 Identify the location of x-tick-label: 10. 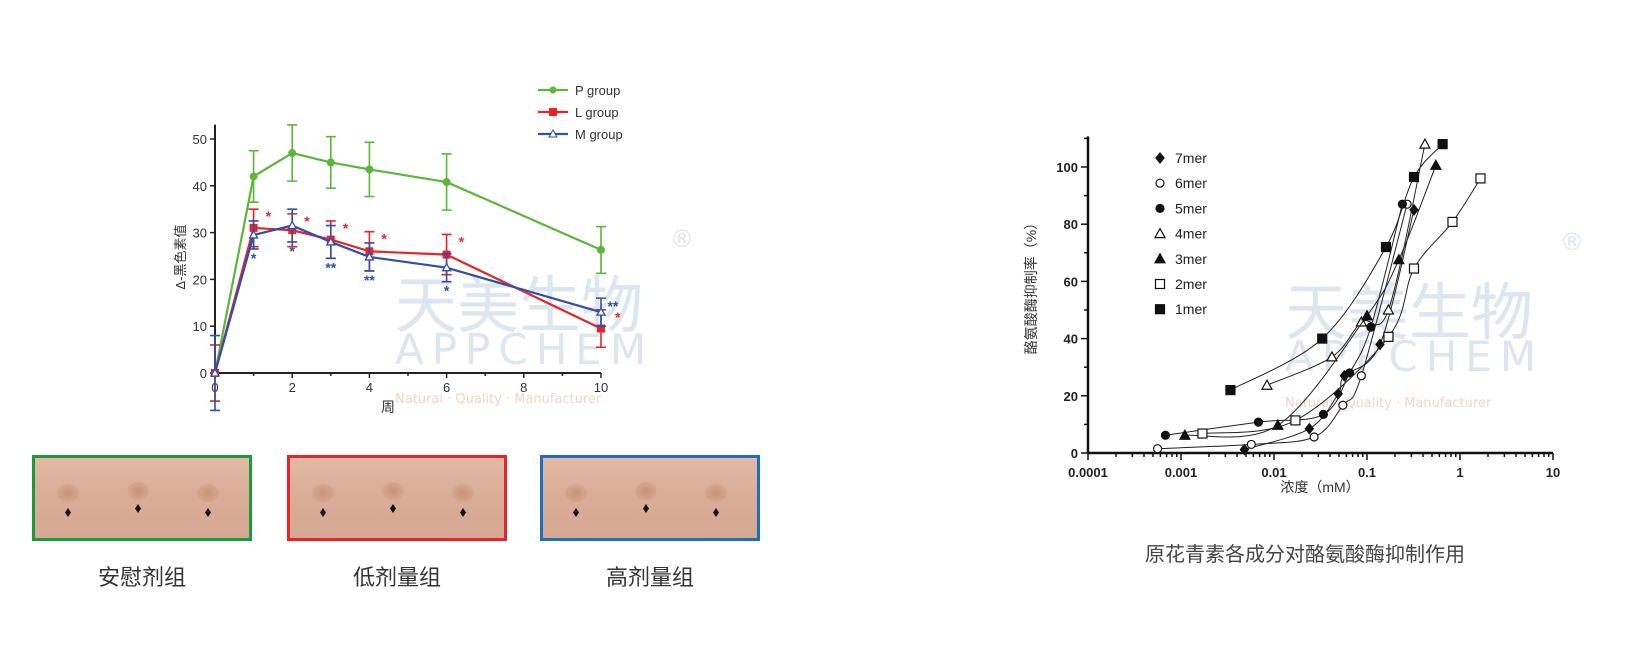
(1553, 472).